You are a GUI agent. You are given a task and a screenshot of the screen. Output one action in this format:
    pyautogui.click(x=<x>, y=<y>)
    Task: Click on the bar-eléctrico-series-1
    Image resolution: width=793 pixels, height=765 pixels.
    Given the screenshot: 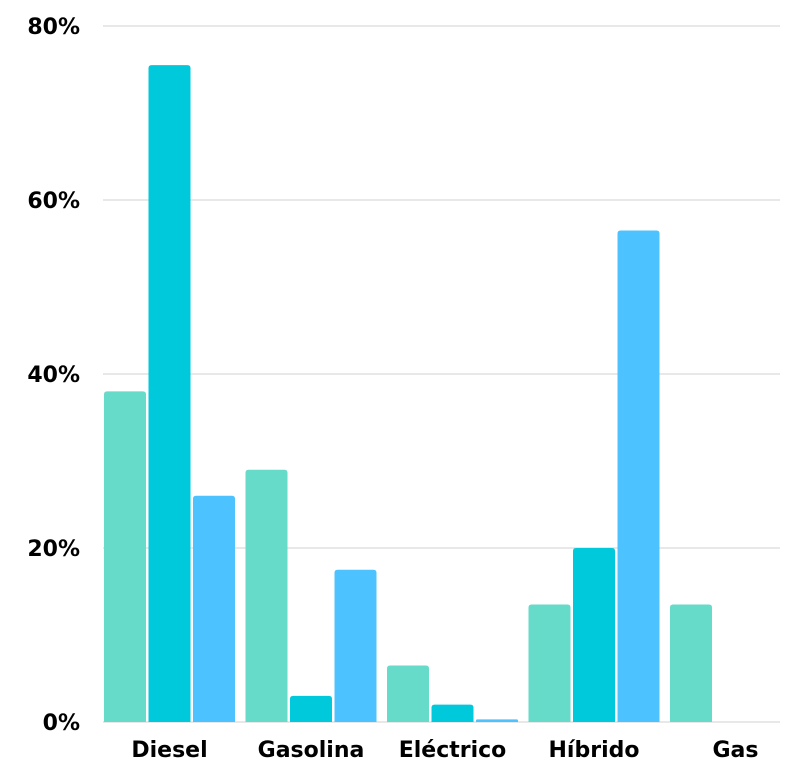 What is the action you would take?
    pyautogui.click(x=408, y=693)
    